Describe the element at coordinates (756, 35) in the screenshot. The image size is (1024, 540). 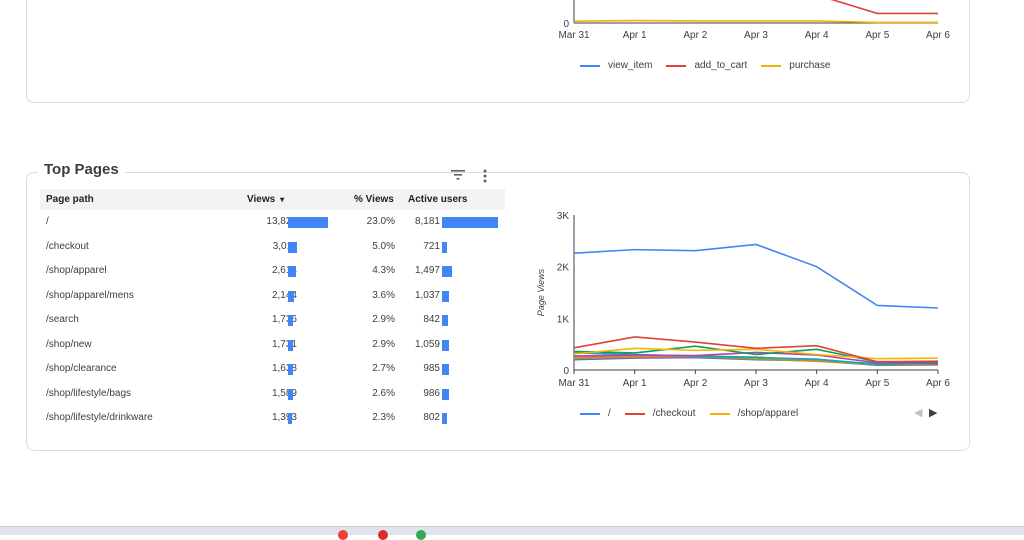
I see `x-tick-label: Apr 3` at that location.